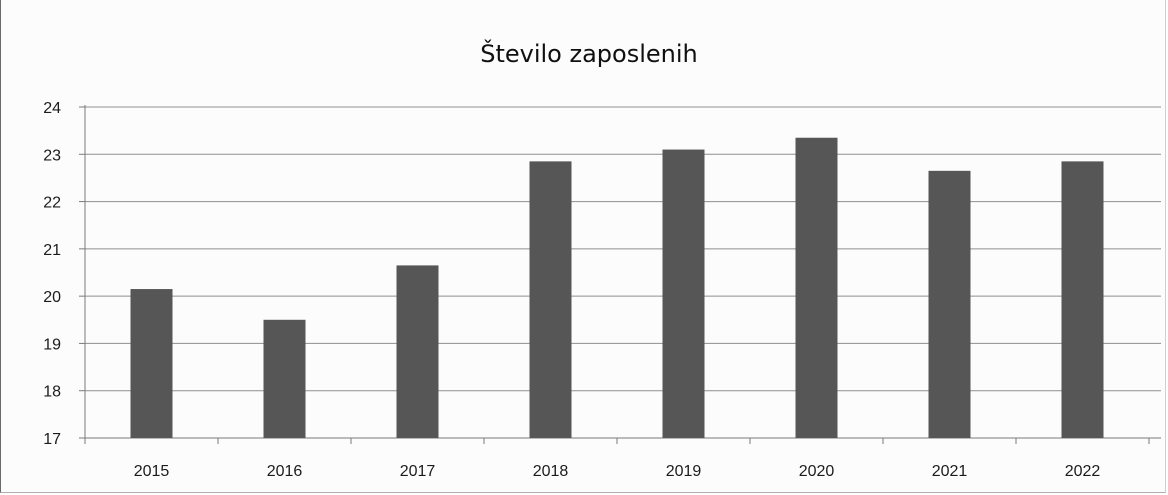  What do you see at coordinates (52, 155) in the screenshot?
I see `y-tick-label-23: 23` at bounding box center [52, 155].